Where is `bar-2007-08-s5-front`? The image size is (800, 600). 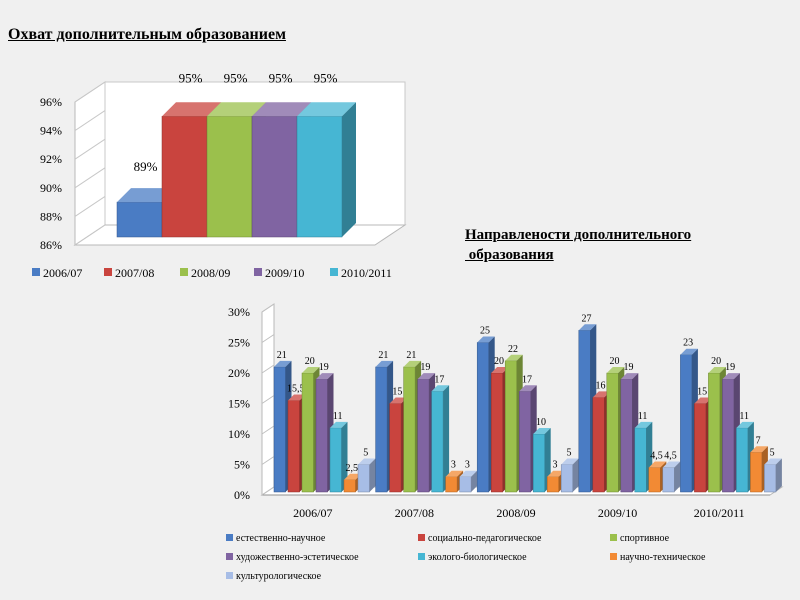 bar-2007-08-s5-front is located at coordinates (451, 484).